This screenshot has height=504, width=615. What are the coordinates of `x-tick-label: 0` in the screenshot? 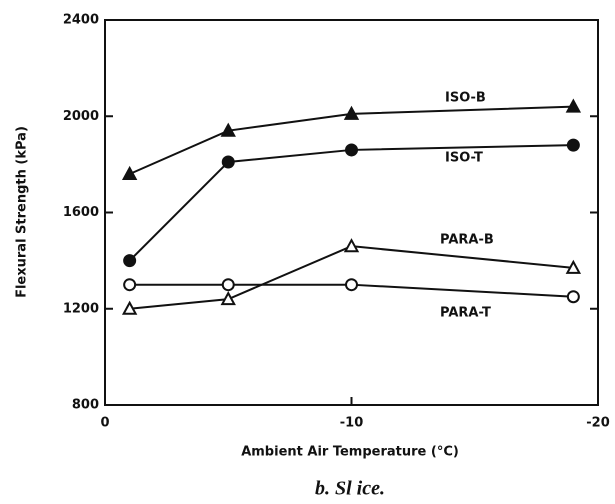 It's located at (104, 423).